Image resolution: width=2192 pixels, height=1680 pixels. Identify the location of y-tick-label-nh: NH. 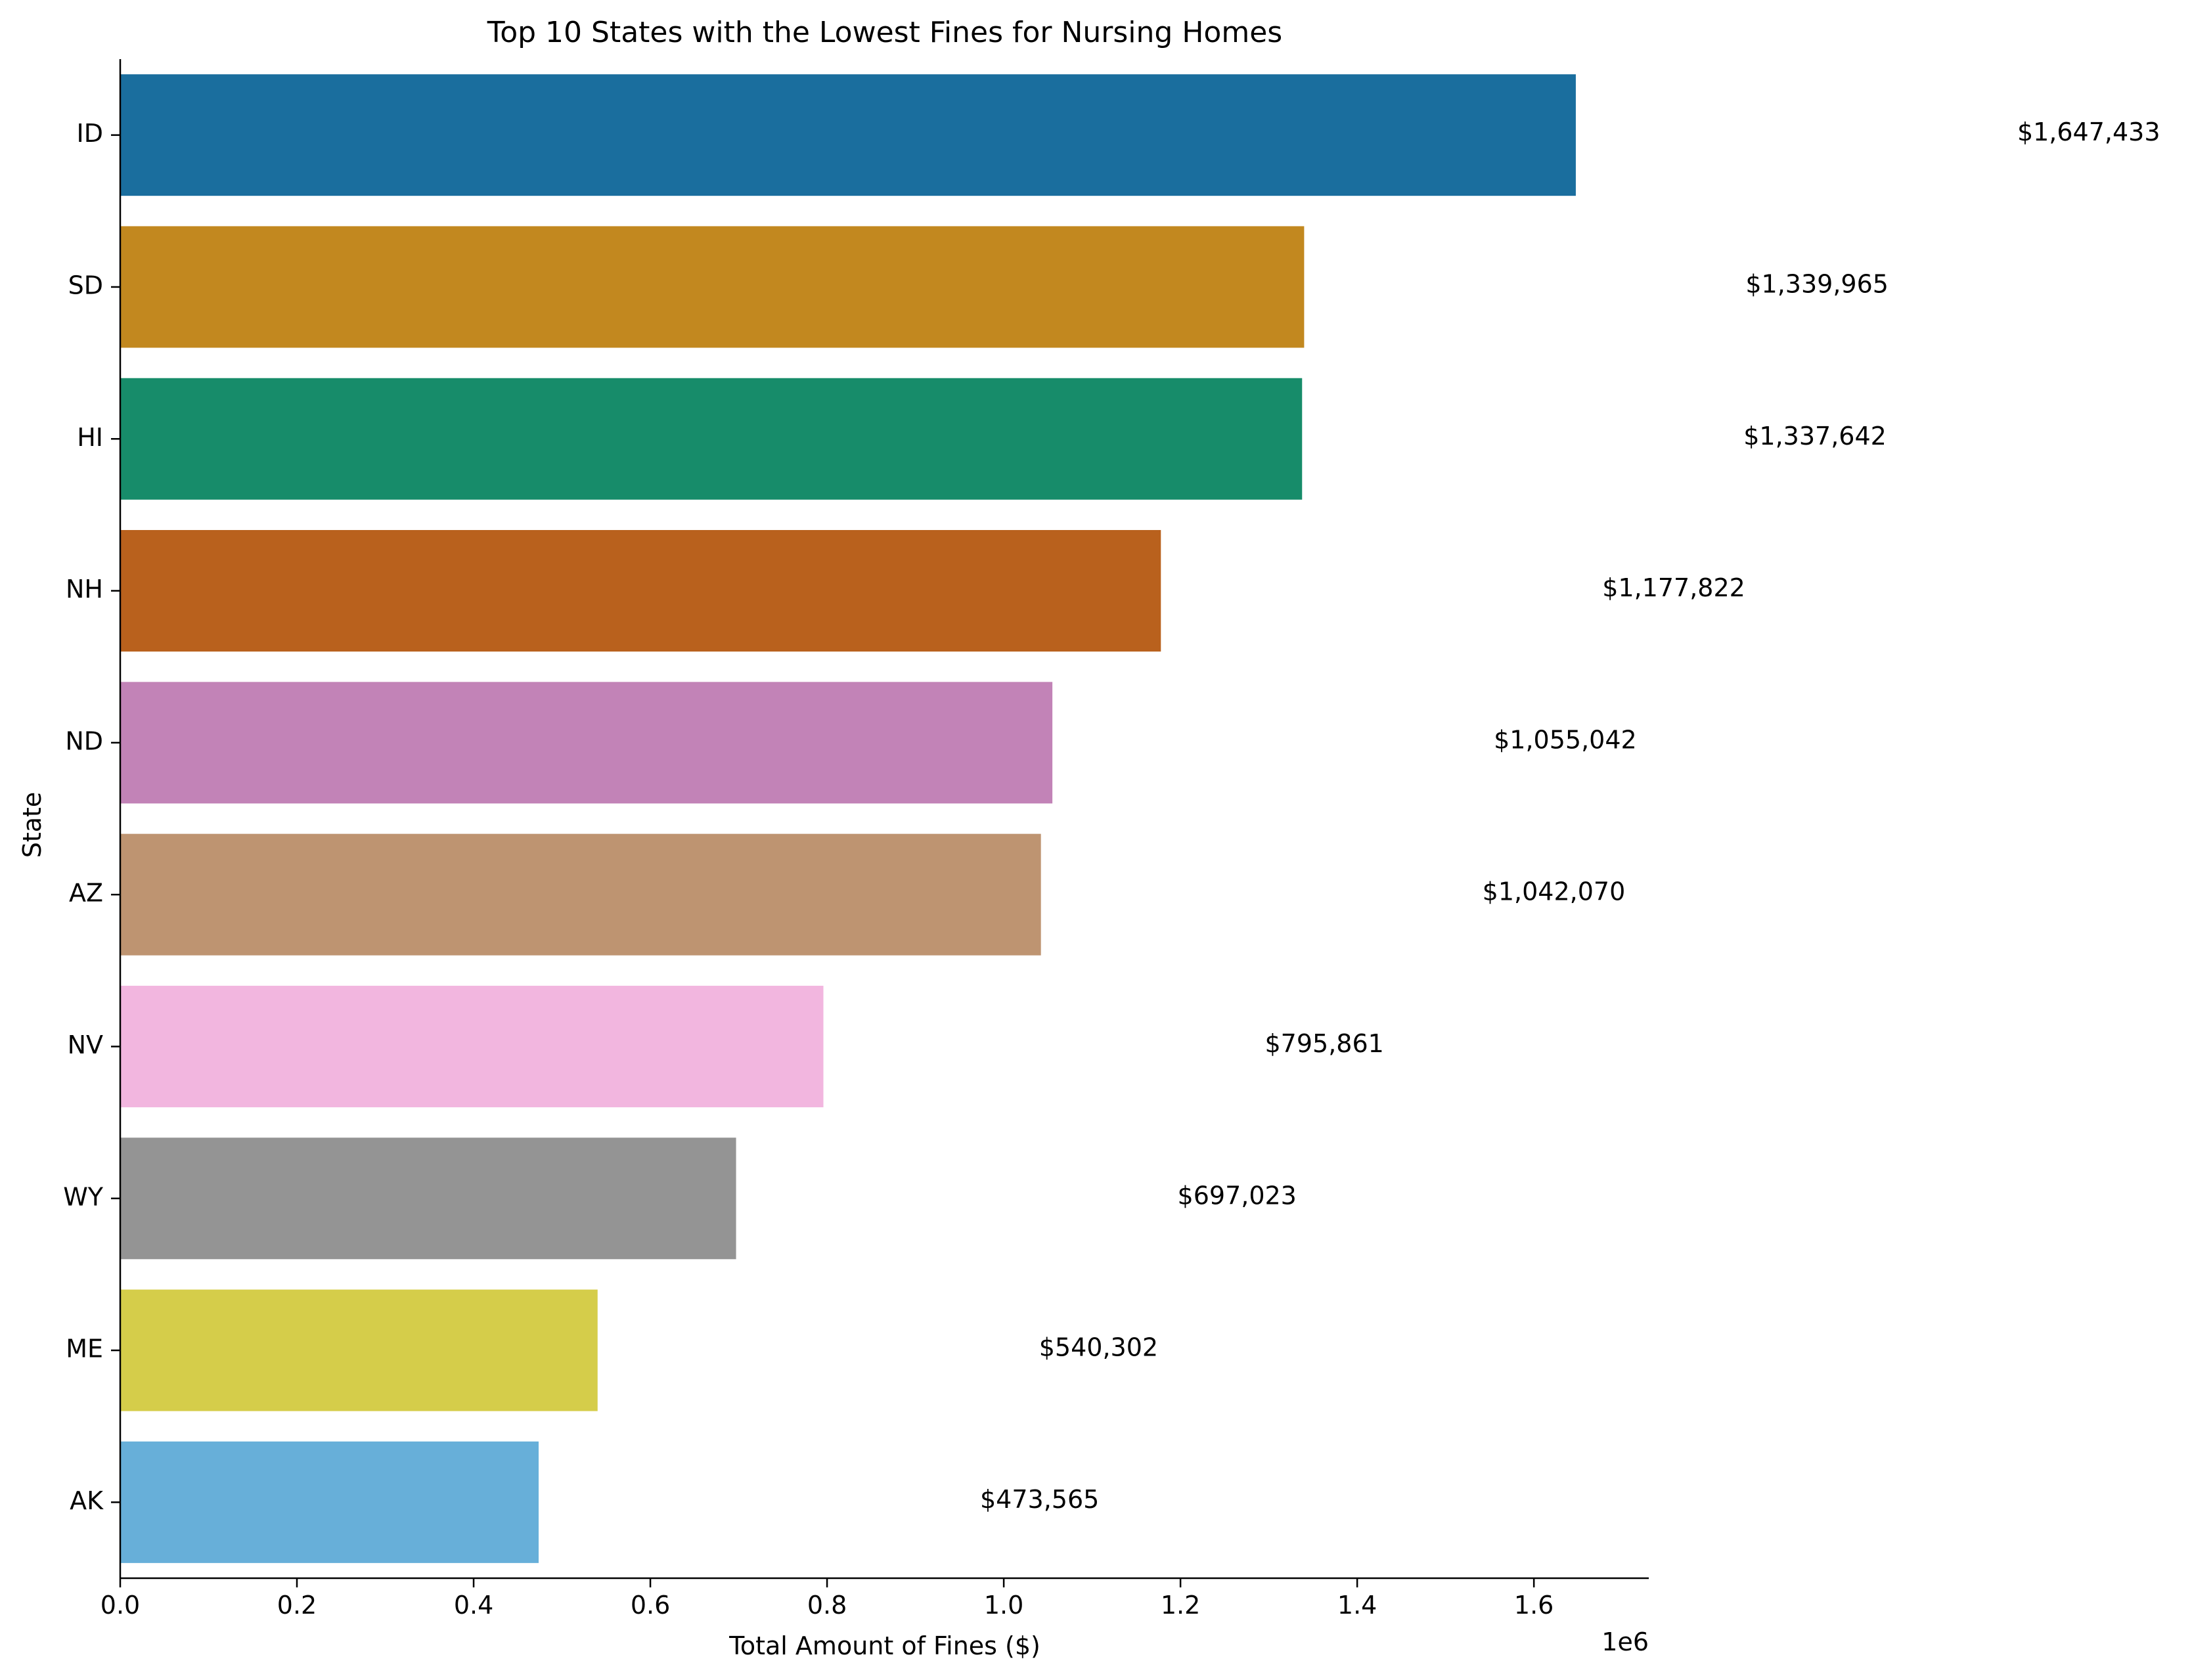
(84, 589).